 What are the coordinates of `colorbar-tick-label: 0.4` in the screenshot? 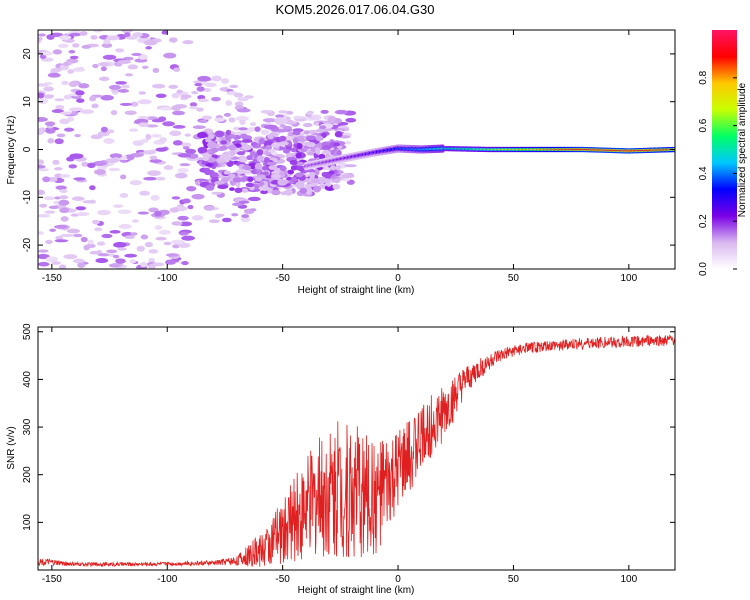 It's located at (703, 173).